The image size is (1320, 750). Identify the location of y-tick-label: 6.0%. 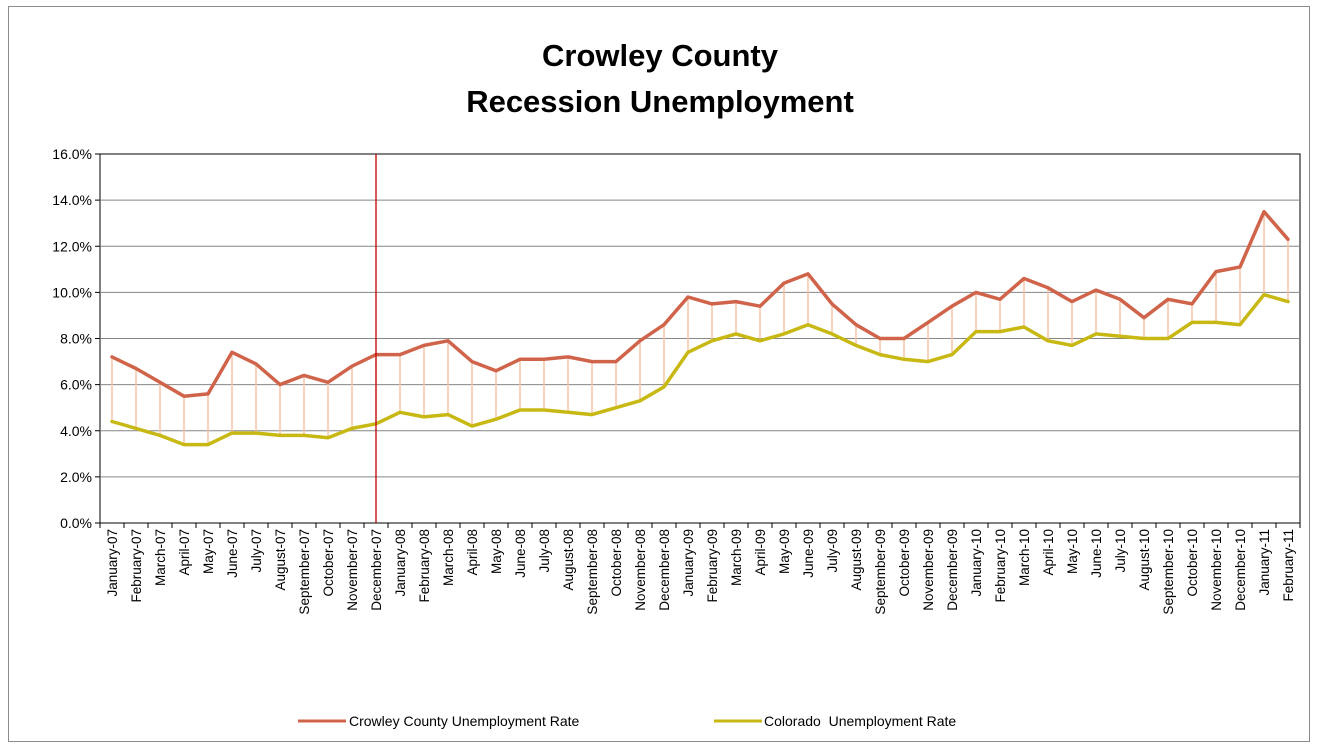
(76, 385).